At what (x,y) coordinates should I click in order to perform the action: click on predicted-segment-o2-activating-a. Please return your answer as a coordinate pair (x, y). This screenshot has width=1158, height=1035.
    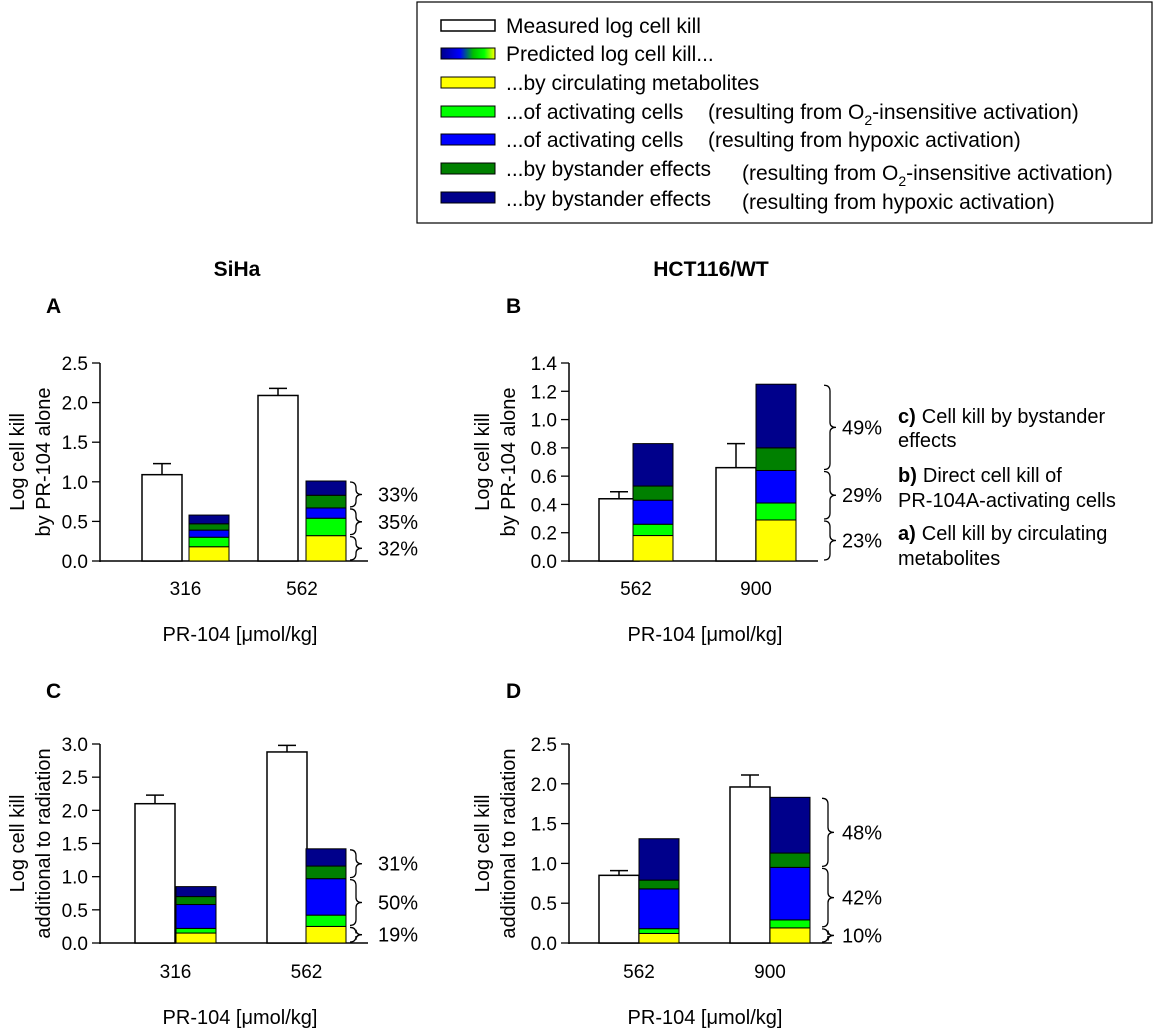
    Looking at the image, I should click on (209, 542).